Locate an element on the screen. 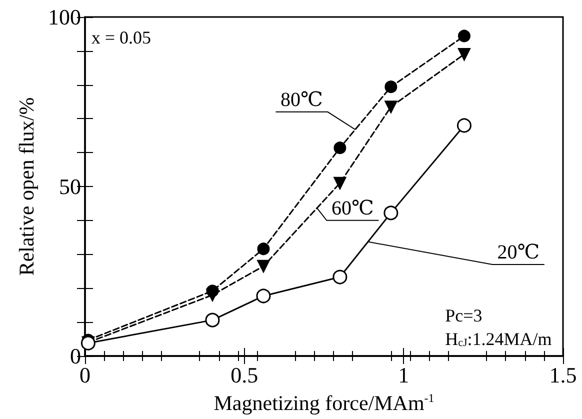  y-tick-label: 0 is located at coordinates (75, 356).